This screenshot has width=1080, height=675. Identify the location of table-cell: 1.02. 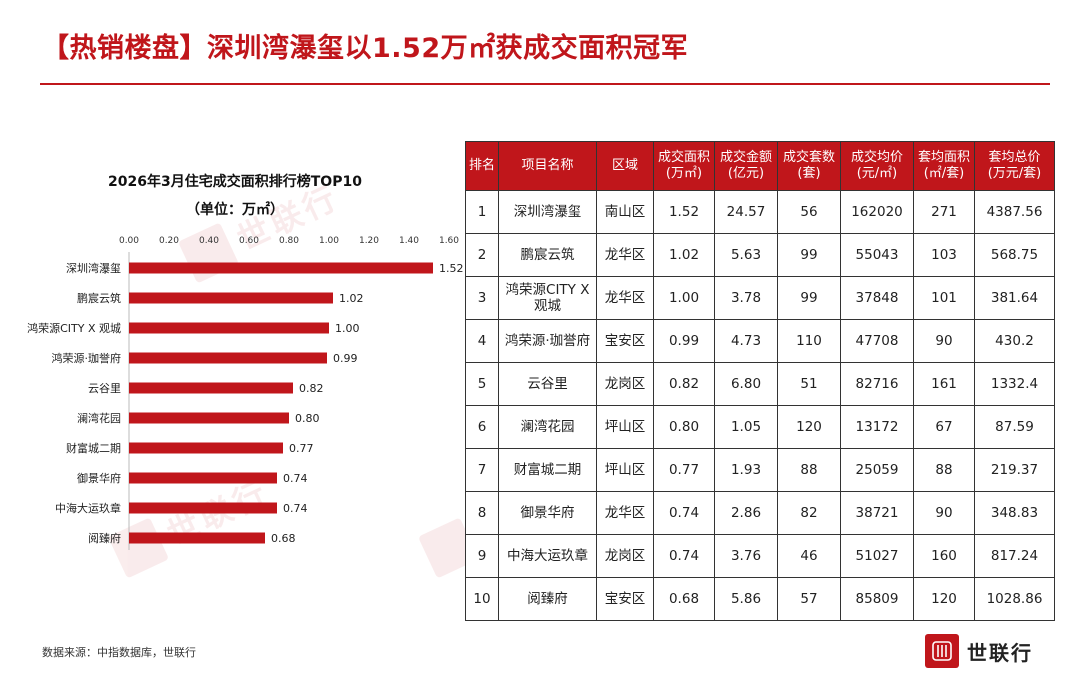
(684, 255).